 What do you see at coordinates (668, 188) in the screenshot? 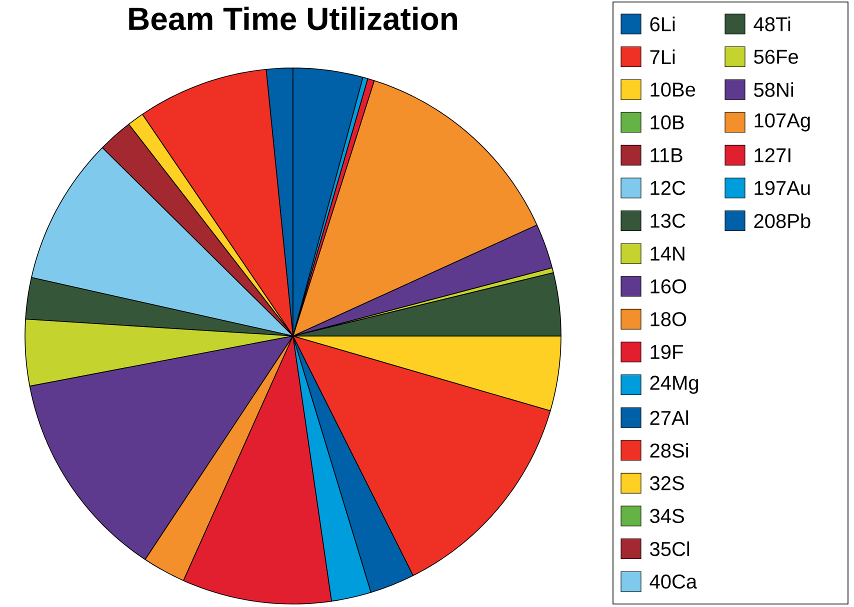
I see `legend-label: 12C` at bounding box center [668, 188].